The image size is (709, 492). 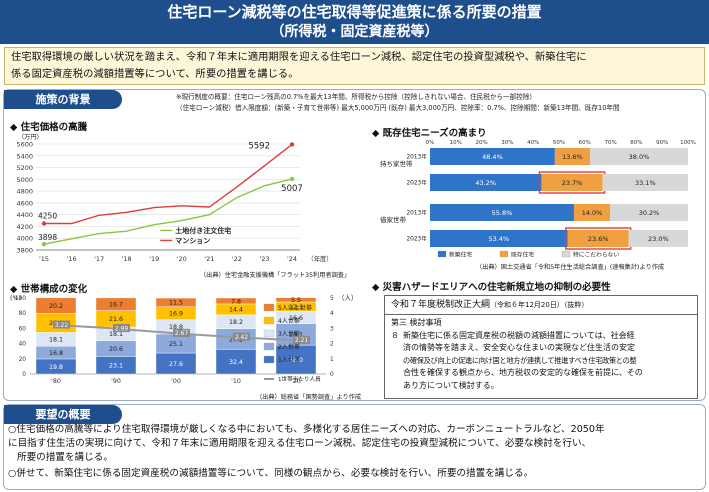 What do you see at coordinates (451, 385) in the screenshot?
I see `tax-line: あり方について検討する。` at bounding box center [451, 385].